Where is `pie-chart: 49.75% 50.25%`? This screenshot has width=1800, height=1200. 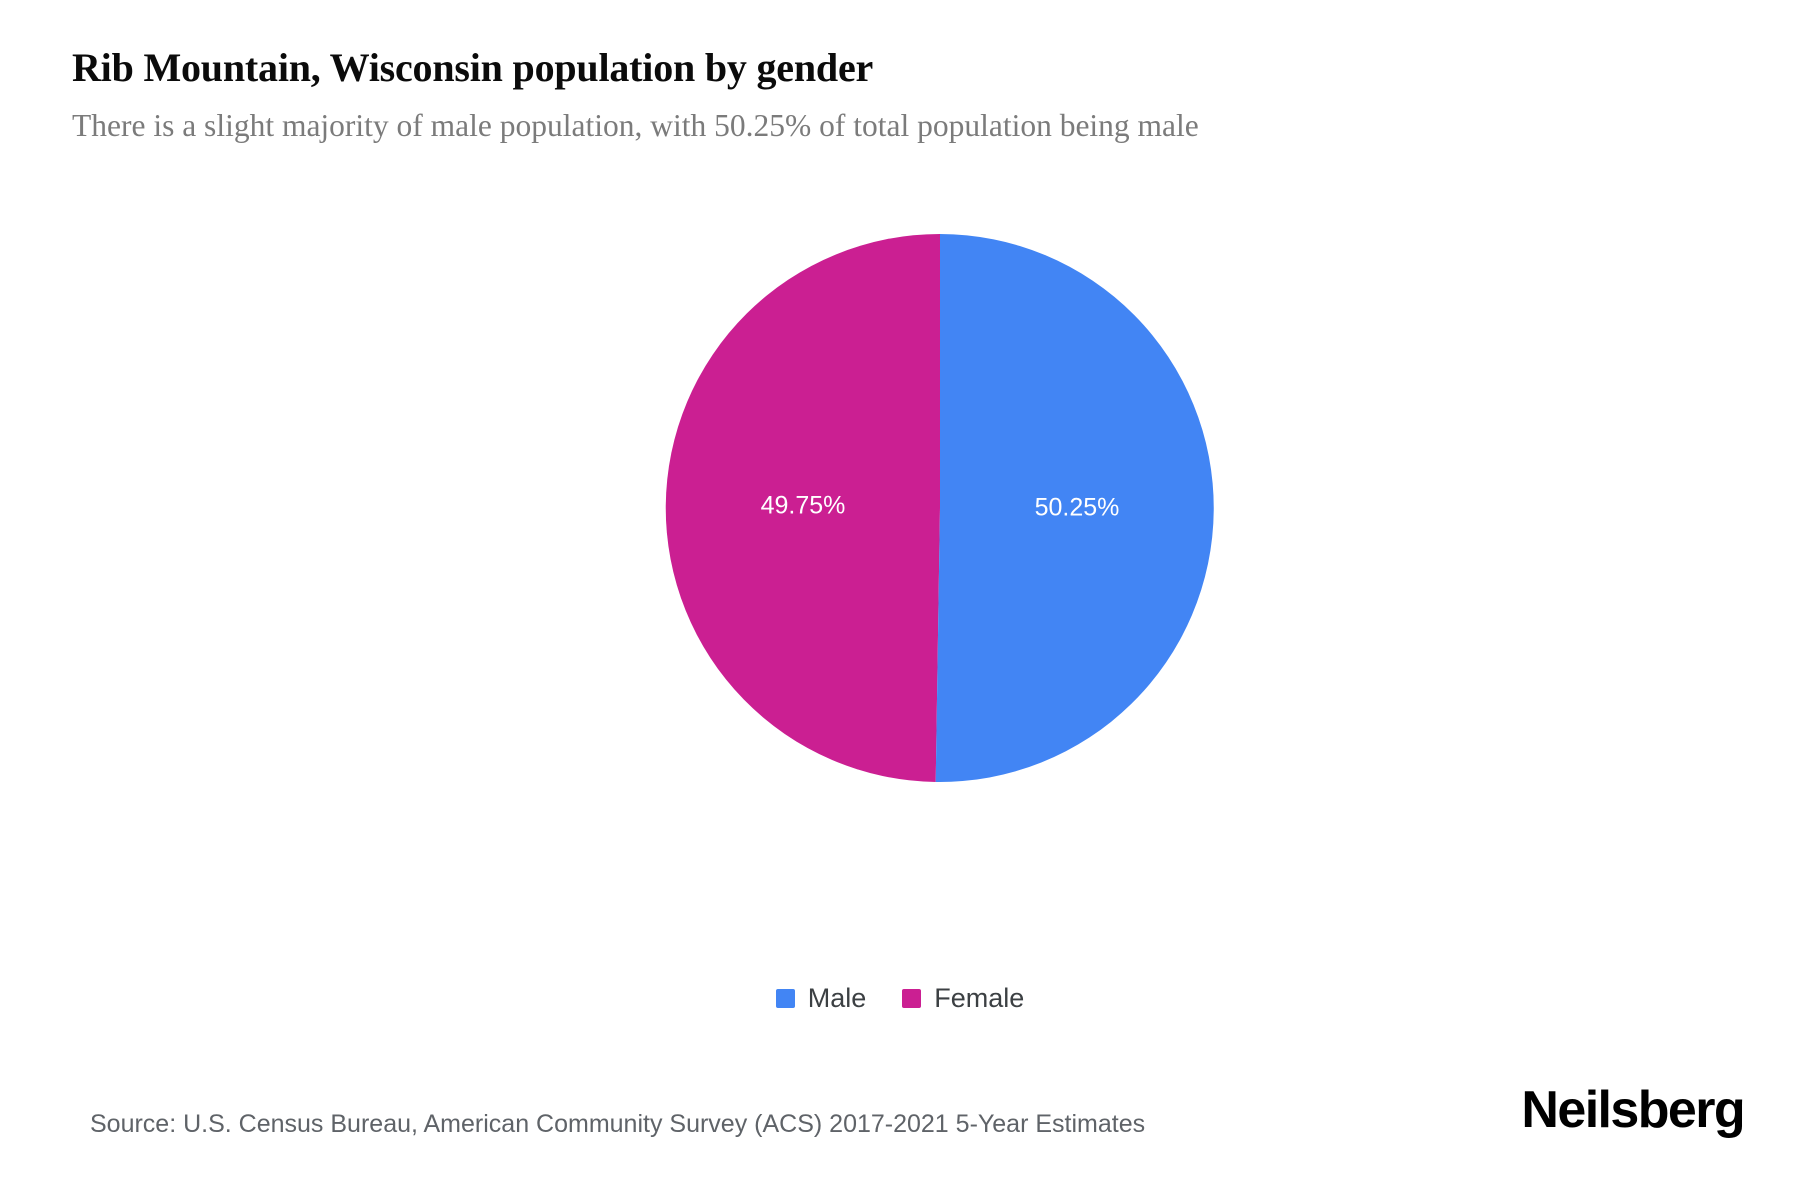
pie-chart: 49.75% 50.25% is located at coordinates (940, 508).